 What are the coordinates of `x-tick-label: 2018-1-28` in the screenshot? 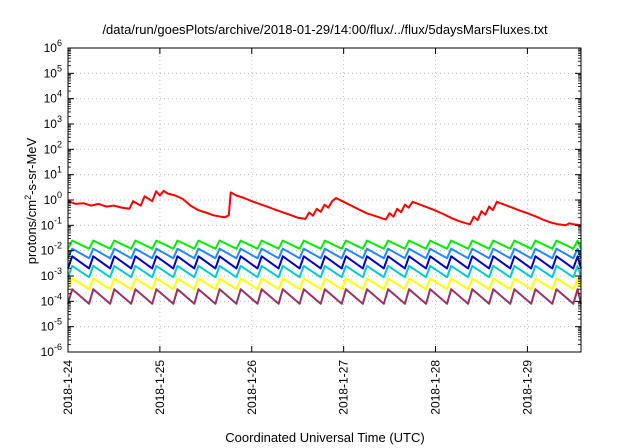 It's located at (436, 387).